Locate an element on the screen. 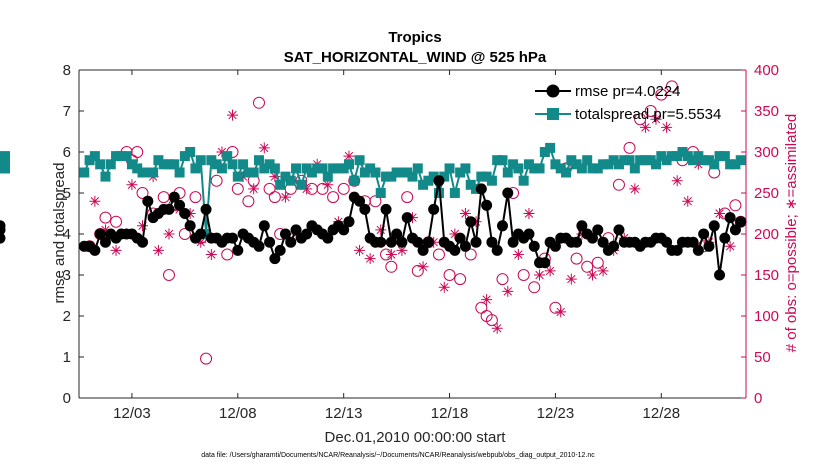  y-axis-label: rmse and totalspread is located at coordinates (59, 233).